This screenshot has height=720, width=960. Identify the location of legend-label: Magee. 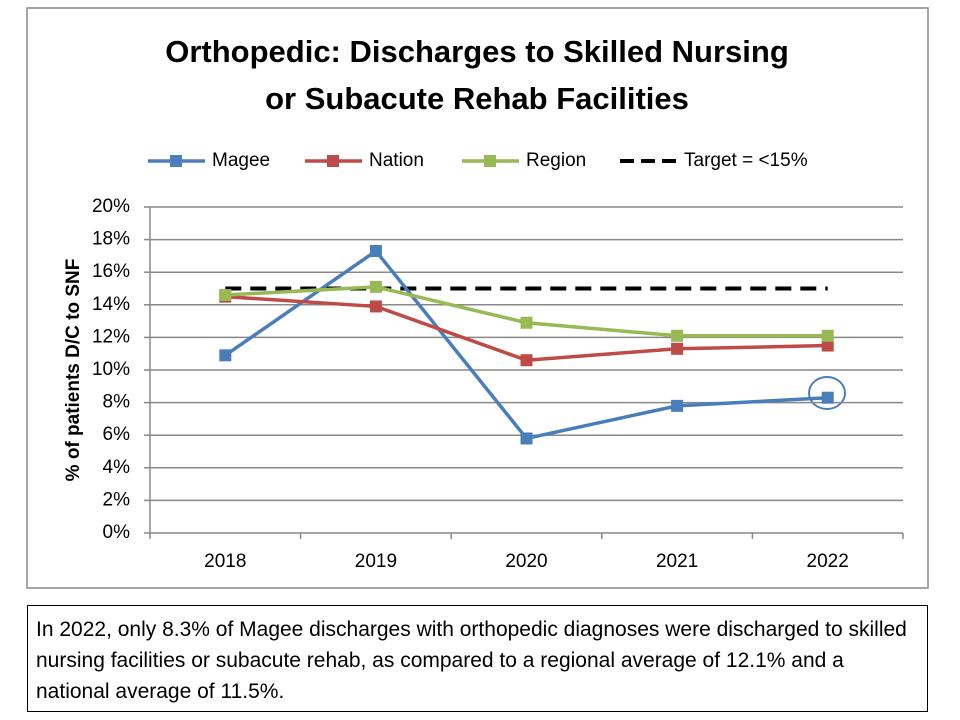
(241, 160).